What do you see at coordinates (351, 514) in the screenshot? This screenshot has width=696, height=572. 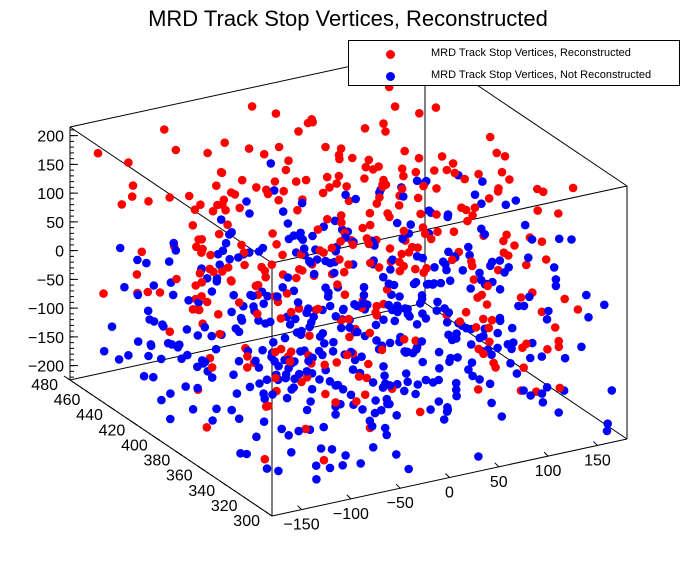 I see `x-tick-label: −100` at bounding box center [351, 514].